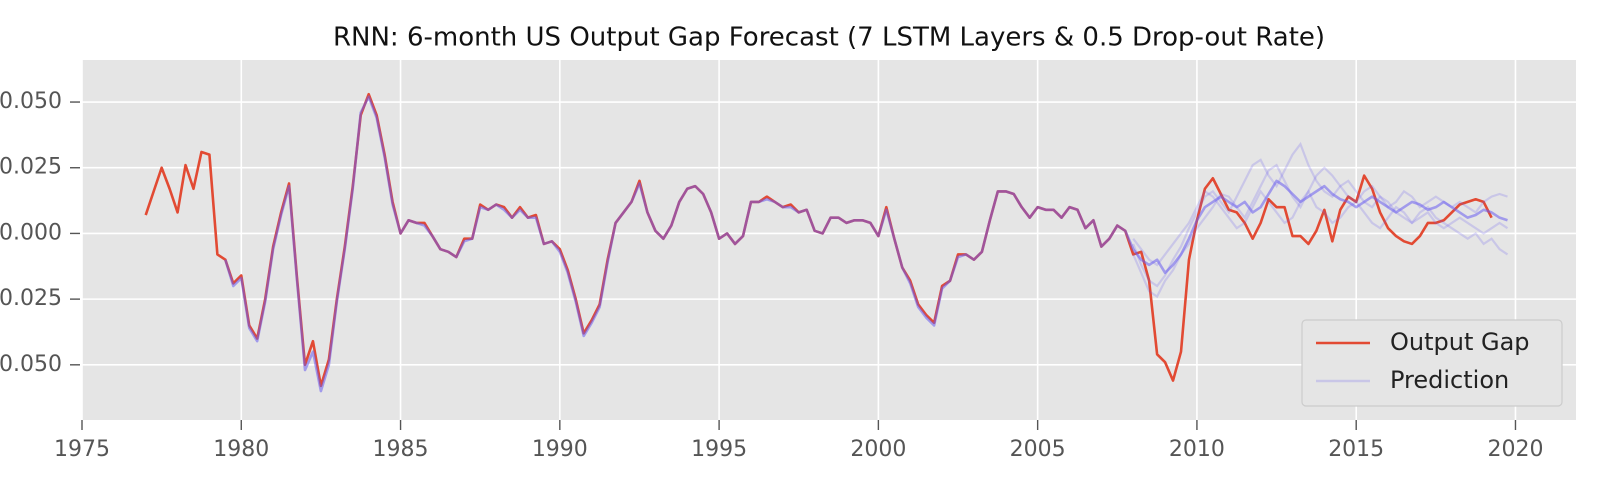  What do you see at coordinates (878, 449) in the screenshot?
I see `x-tick-label: 2000` at bounding box center [878, 449].